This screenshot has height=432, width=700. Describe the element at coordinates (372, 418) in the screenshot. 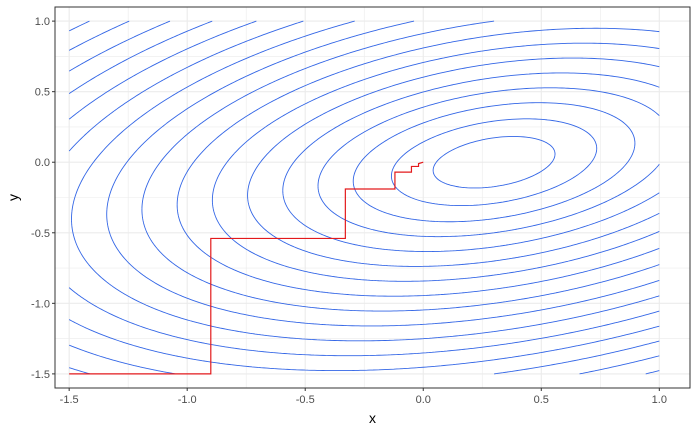

I see `x-axis-title: x` at that location.